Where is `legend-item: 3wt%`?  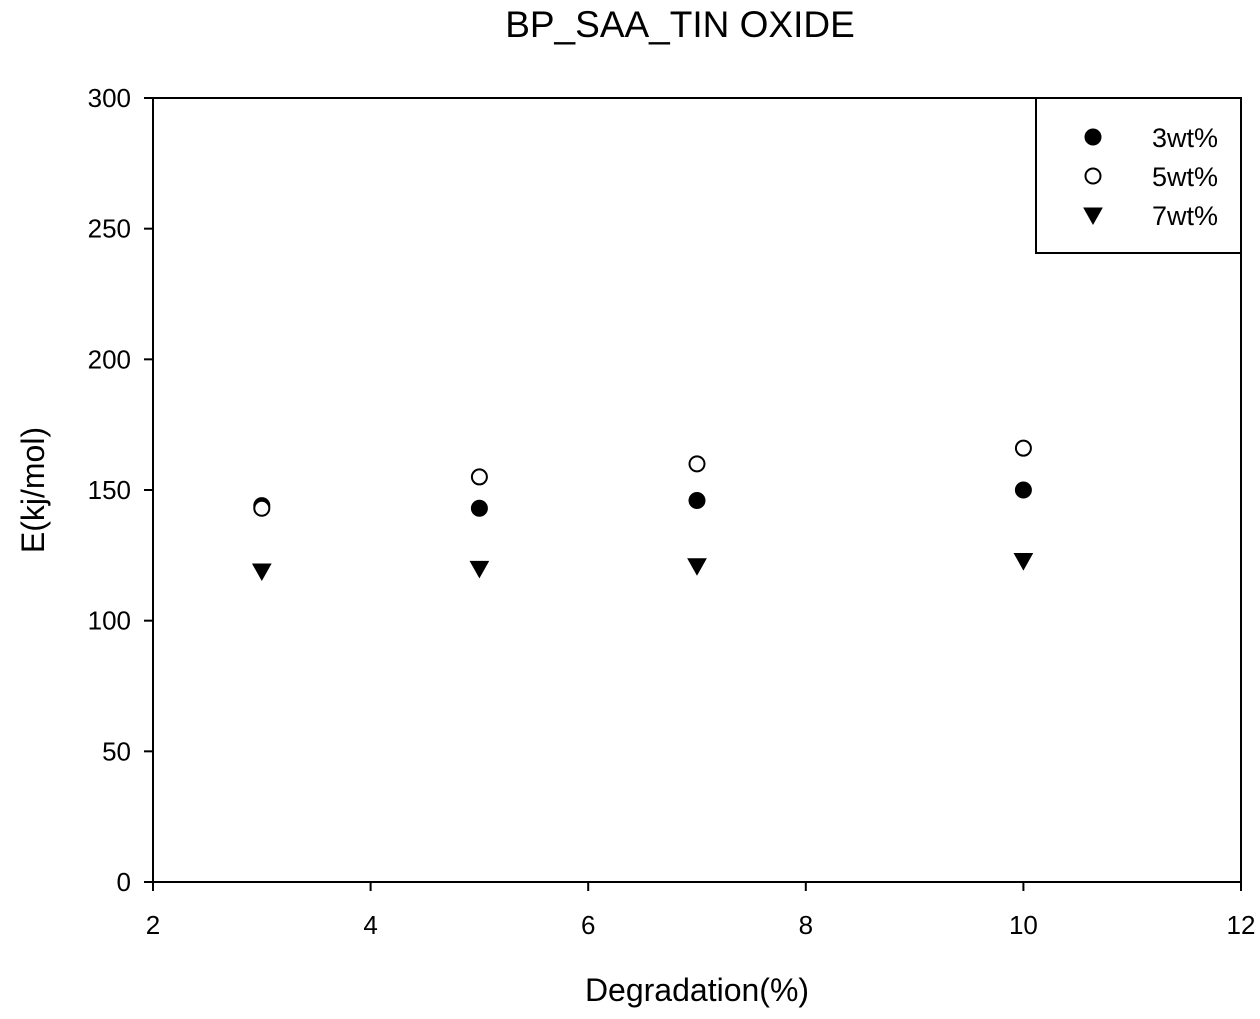 legend-item: 3wt% is located at coordinates (1151, 138).